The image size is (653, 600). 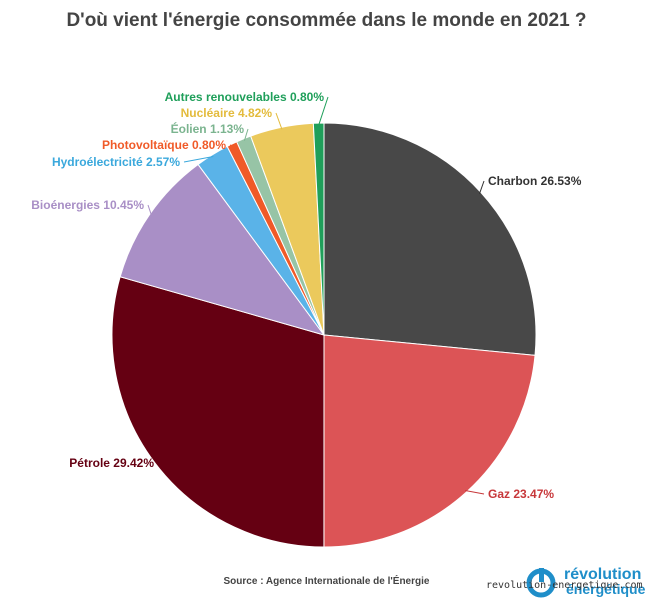 What do you see at coordinates (564, 585) in the screenshot?
I see `watermark: revolution-energetique.com` at bounding box center [564, 585].